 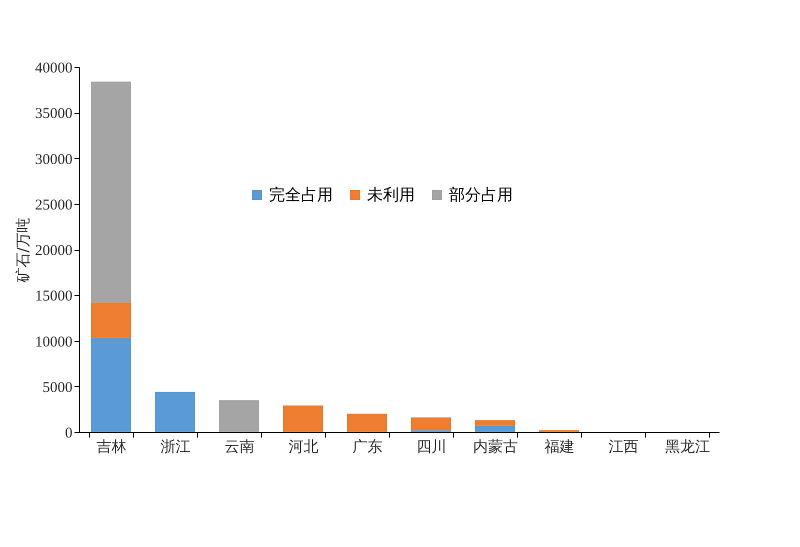 I want to click on y-tick-label: 15000, so click(x=53, y=296).